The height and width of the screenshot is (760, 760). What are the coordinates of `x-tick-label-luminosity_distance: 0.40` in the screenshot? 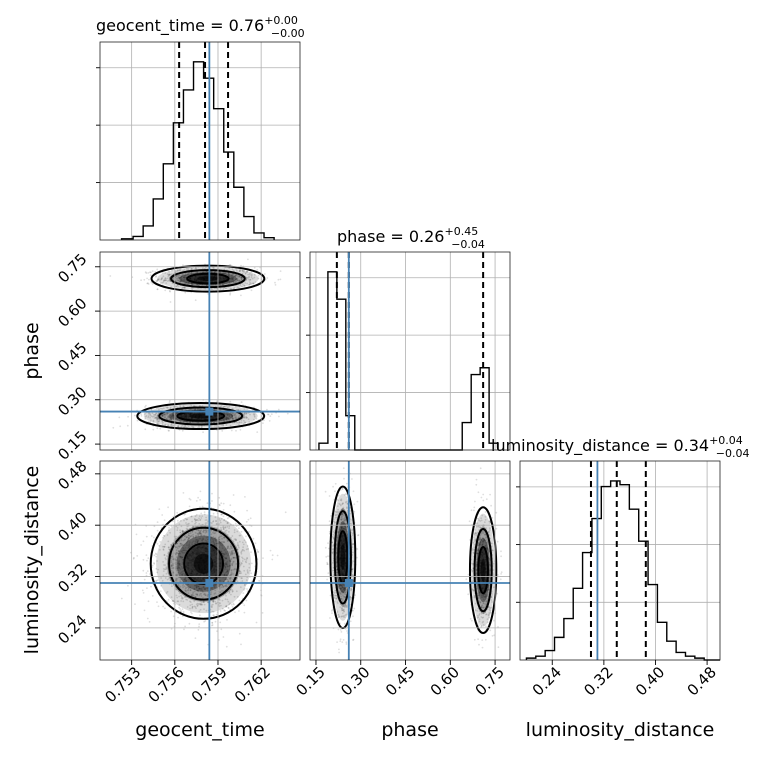 It's located at (650, 681).